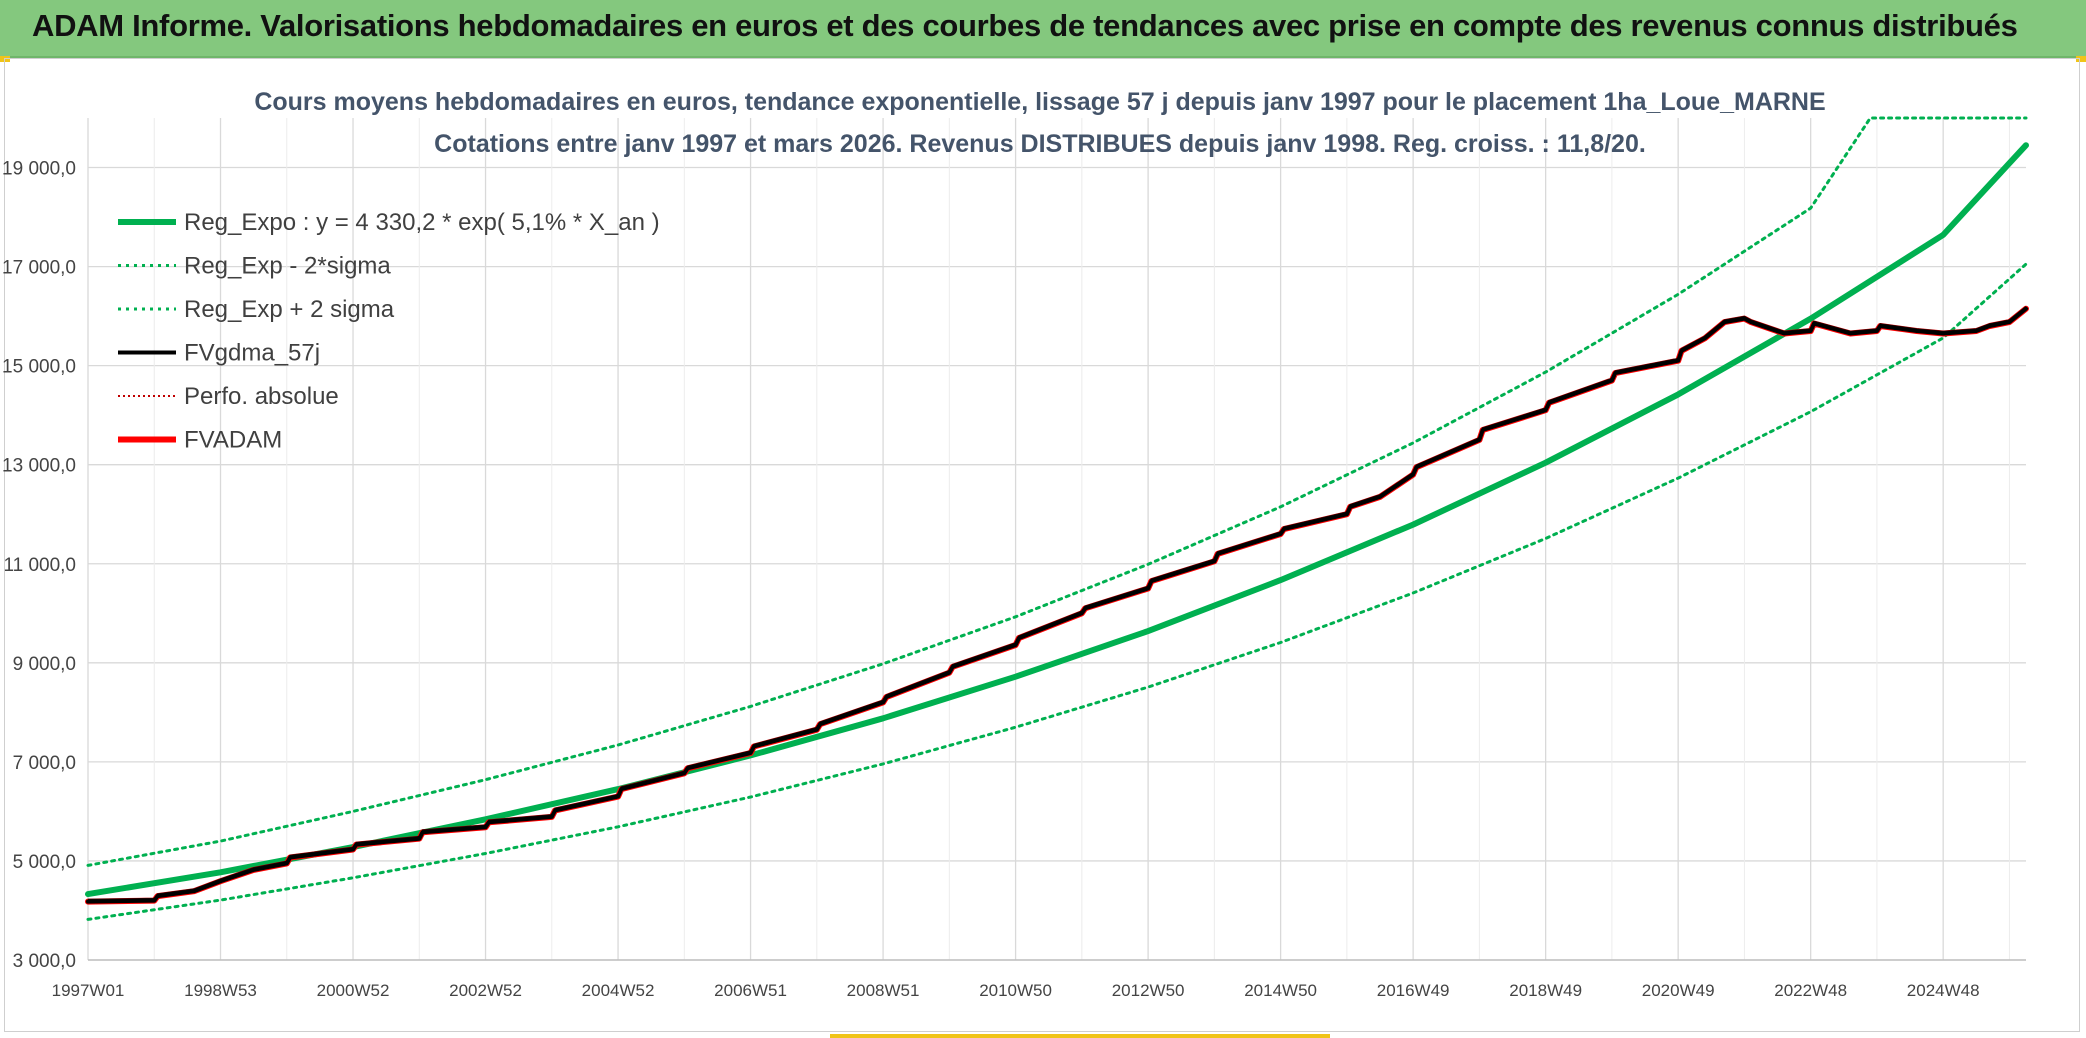 The width and height of the screenshot is (2086, 1038). I want to click on x-tick-label: 1997W01, so click(88, 990).